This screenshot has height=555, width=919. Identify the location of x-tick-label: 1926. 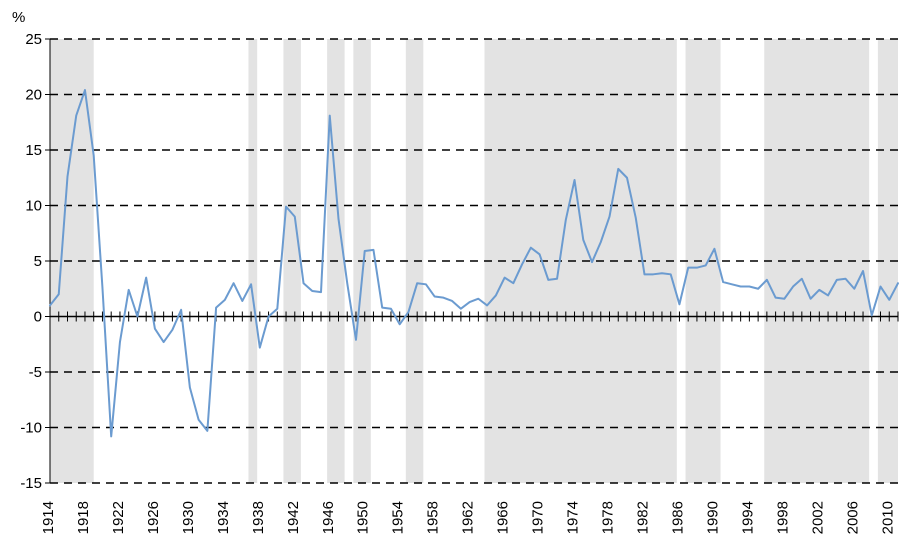
(153, 517).